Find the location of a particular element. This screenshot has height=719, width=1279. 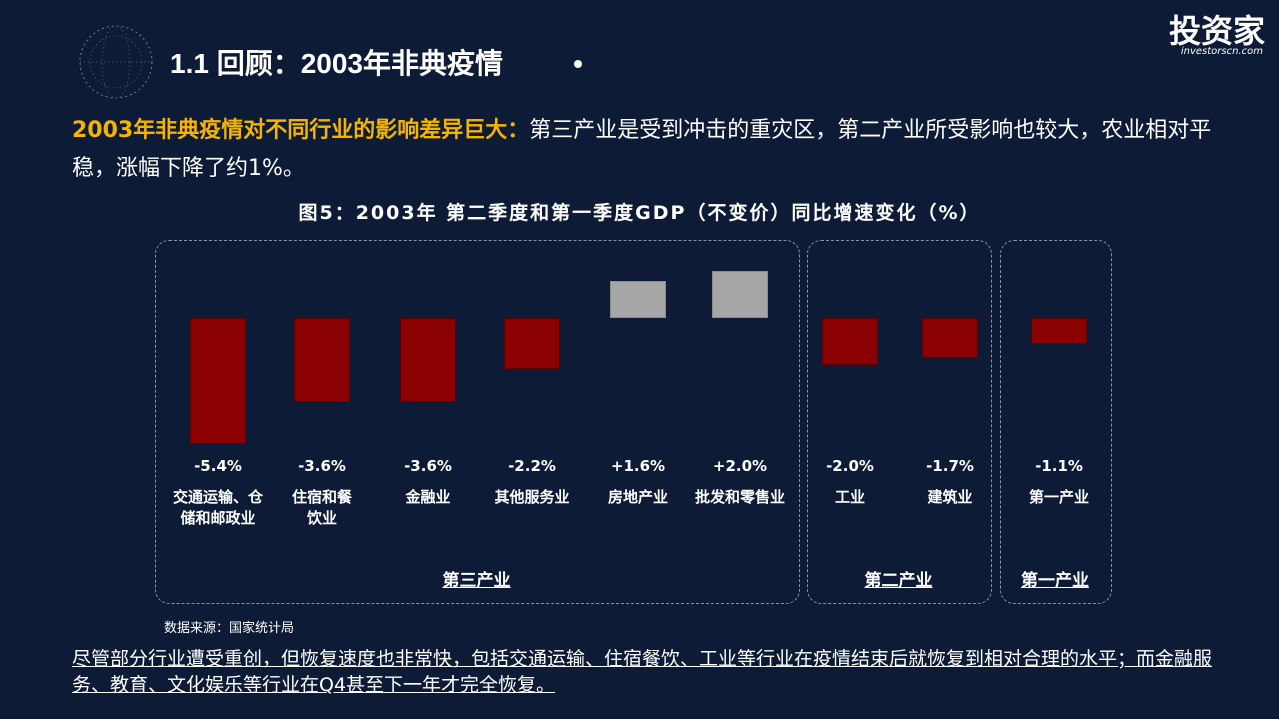

category-label: 建筑业 is located at coordinates (950, 497).